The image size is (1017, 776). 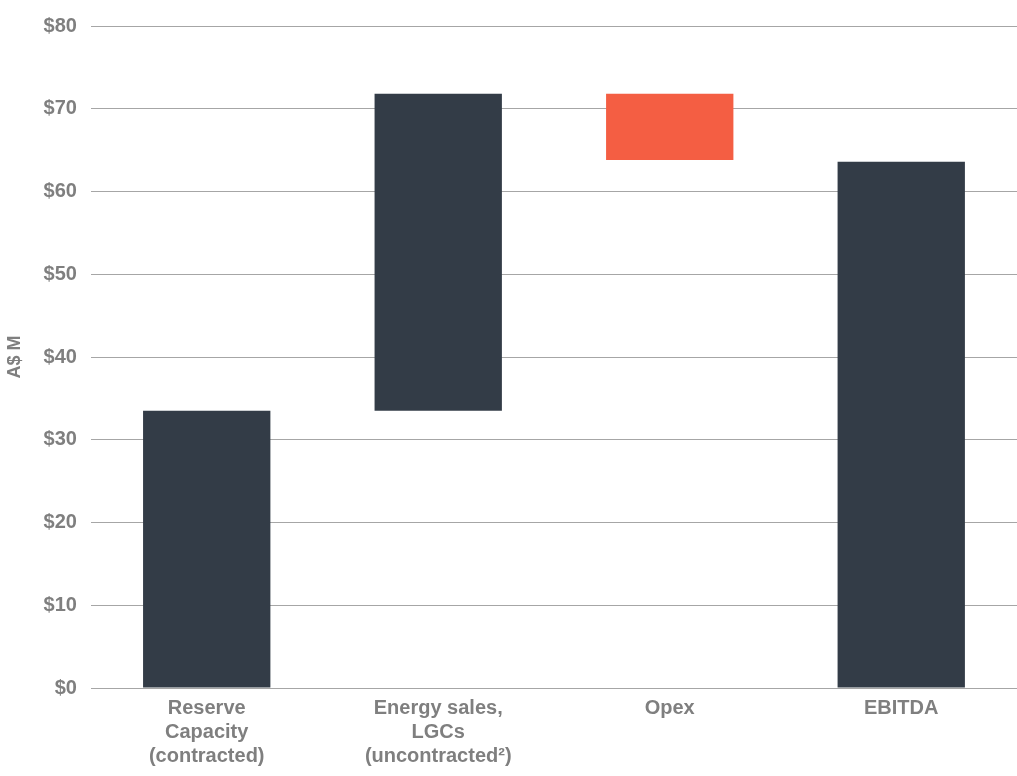 I want to click on y-tick-label: $70, so click(x=60, y=107).